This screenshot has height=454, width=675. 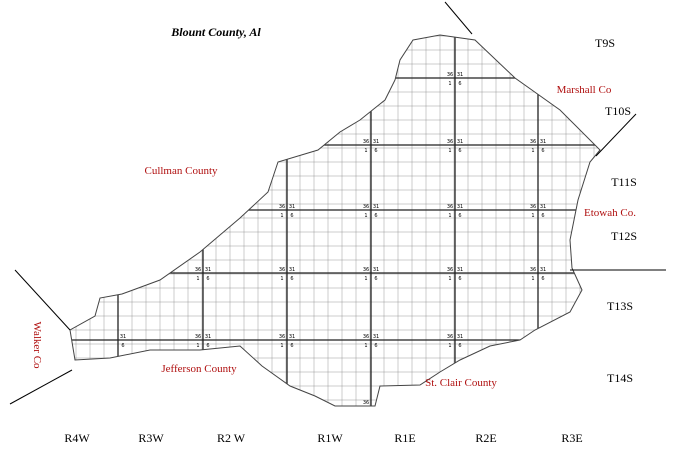 What do you see at coordinates (624, 236) in the screenshot?
I see `township-label: T12S` at bounding box center [624, 236].